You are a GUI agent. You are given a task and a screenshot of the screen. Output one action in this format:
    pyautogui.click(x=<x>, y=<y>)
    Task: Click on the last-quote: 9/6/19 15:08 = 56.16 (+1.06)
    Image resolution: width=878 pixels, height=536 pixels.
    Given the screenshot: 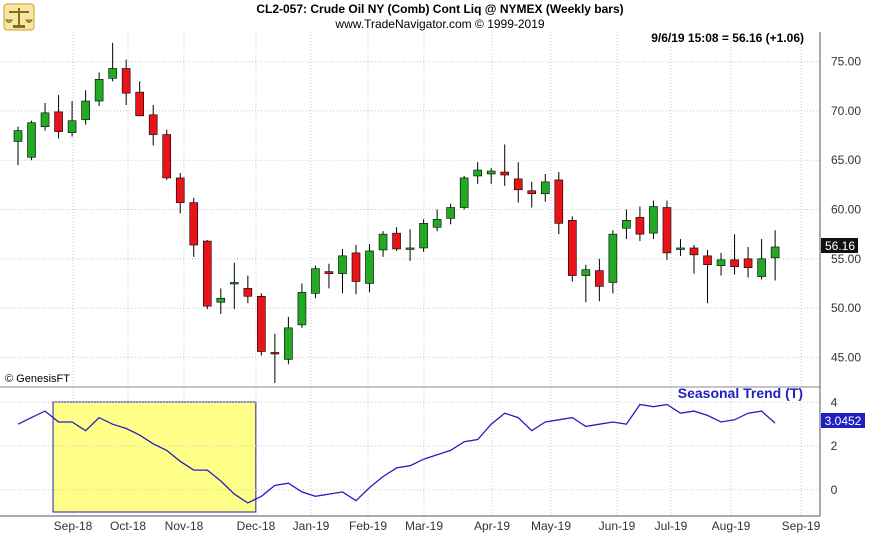 What is the action you would take?
    pyautogui.click(x=727, y=38)
    